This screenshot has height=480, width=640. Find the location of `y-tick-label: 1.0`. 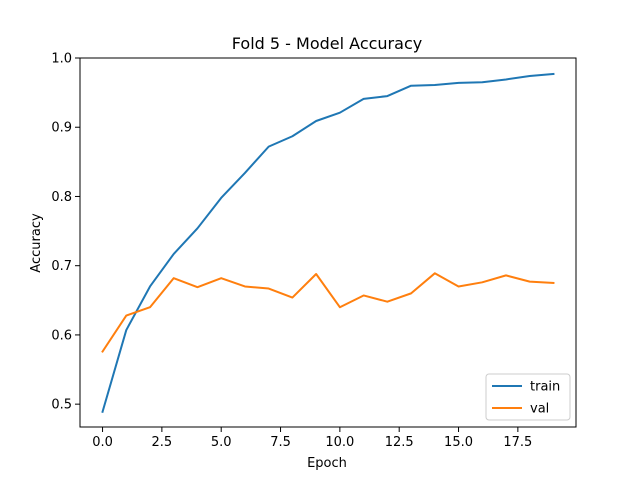

y-tick-label: 1.0 is located at coordinates (61, 59).